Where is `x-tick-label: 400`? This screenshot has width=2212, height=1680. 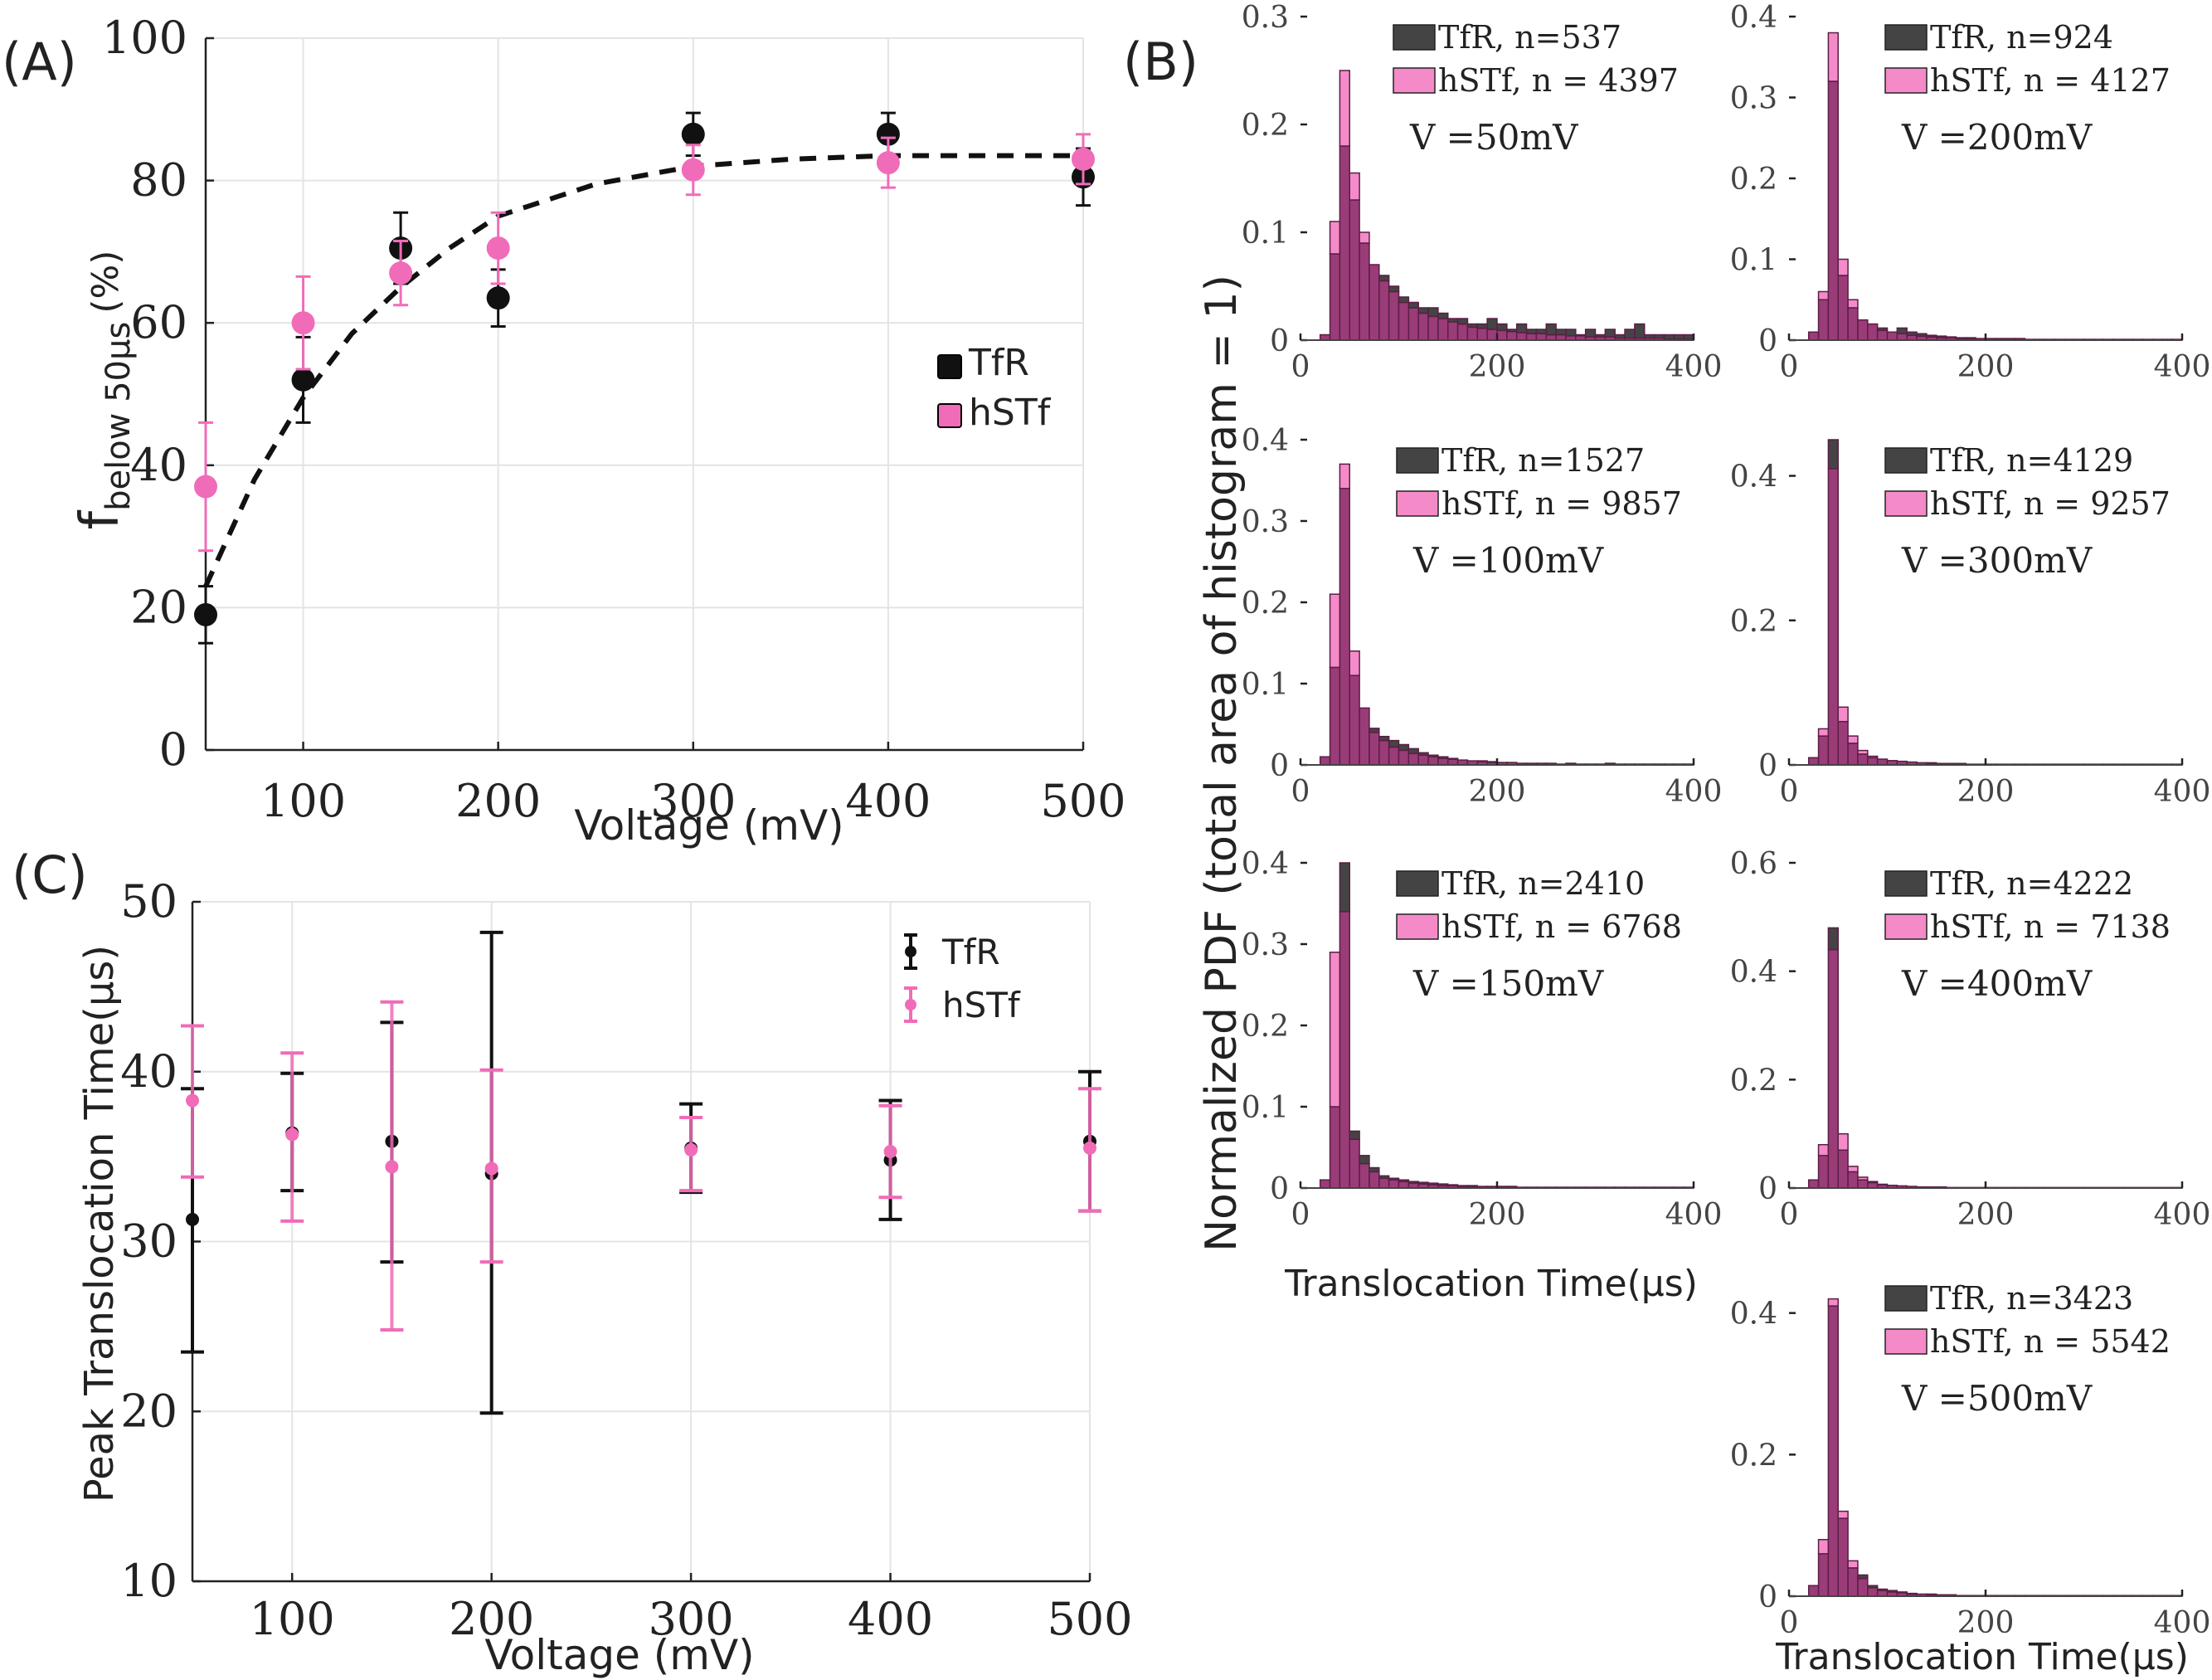
x-tick-label: 400 is located at coordinates (2182, 1215).